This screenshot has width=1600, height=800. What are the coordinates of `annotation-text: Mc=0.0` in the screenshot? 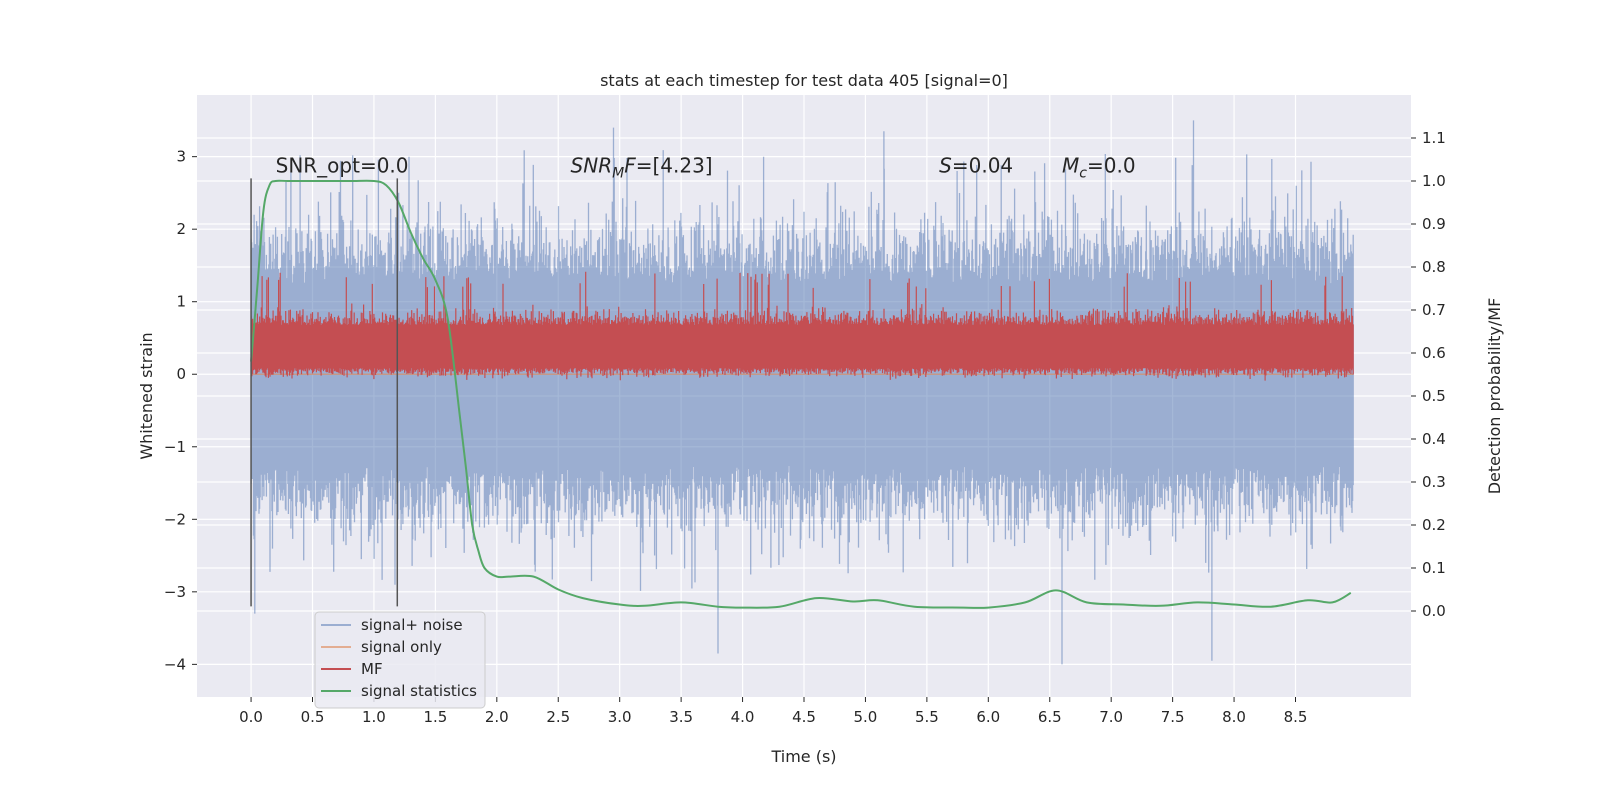 It's located at (1099, 168).